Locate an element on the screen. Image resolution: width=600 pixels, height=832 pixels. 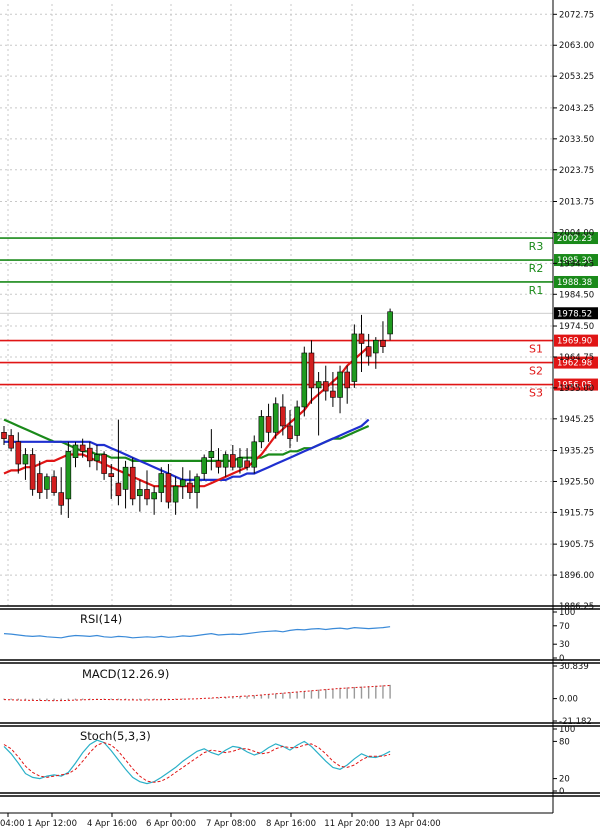
rsi-tick-label: 0 is located at coordinates (561, 659).